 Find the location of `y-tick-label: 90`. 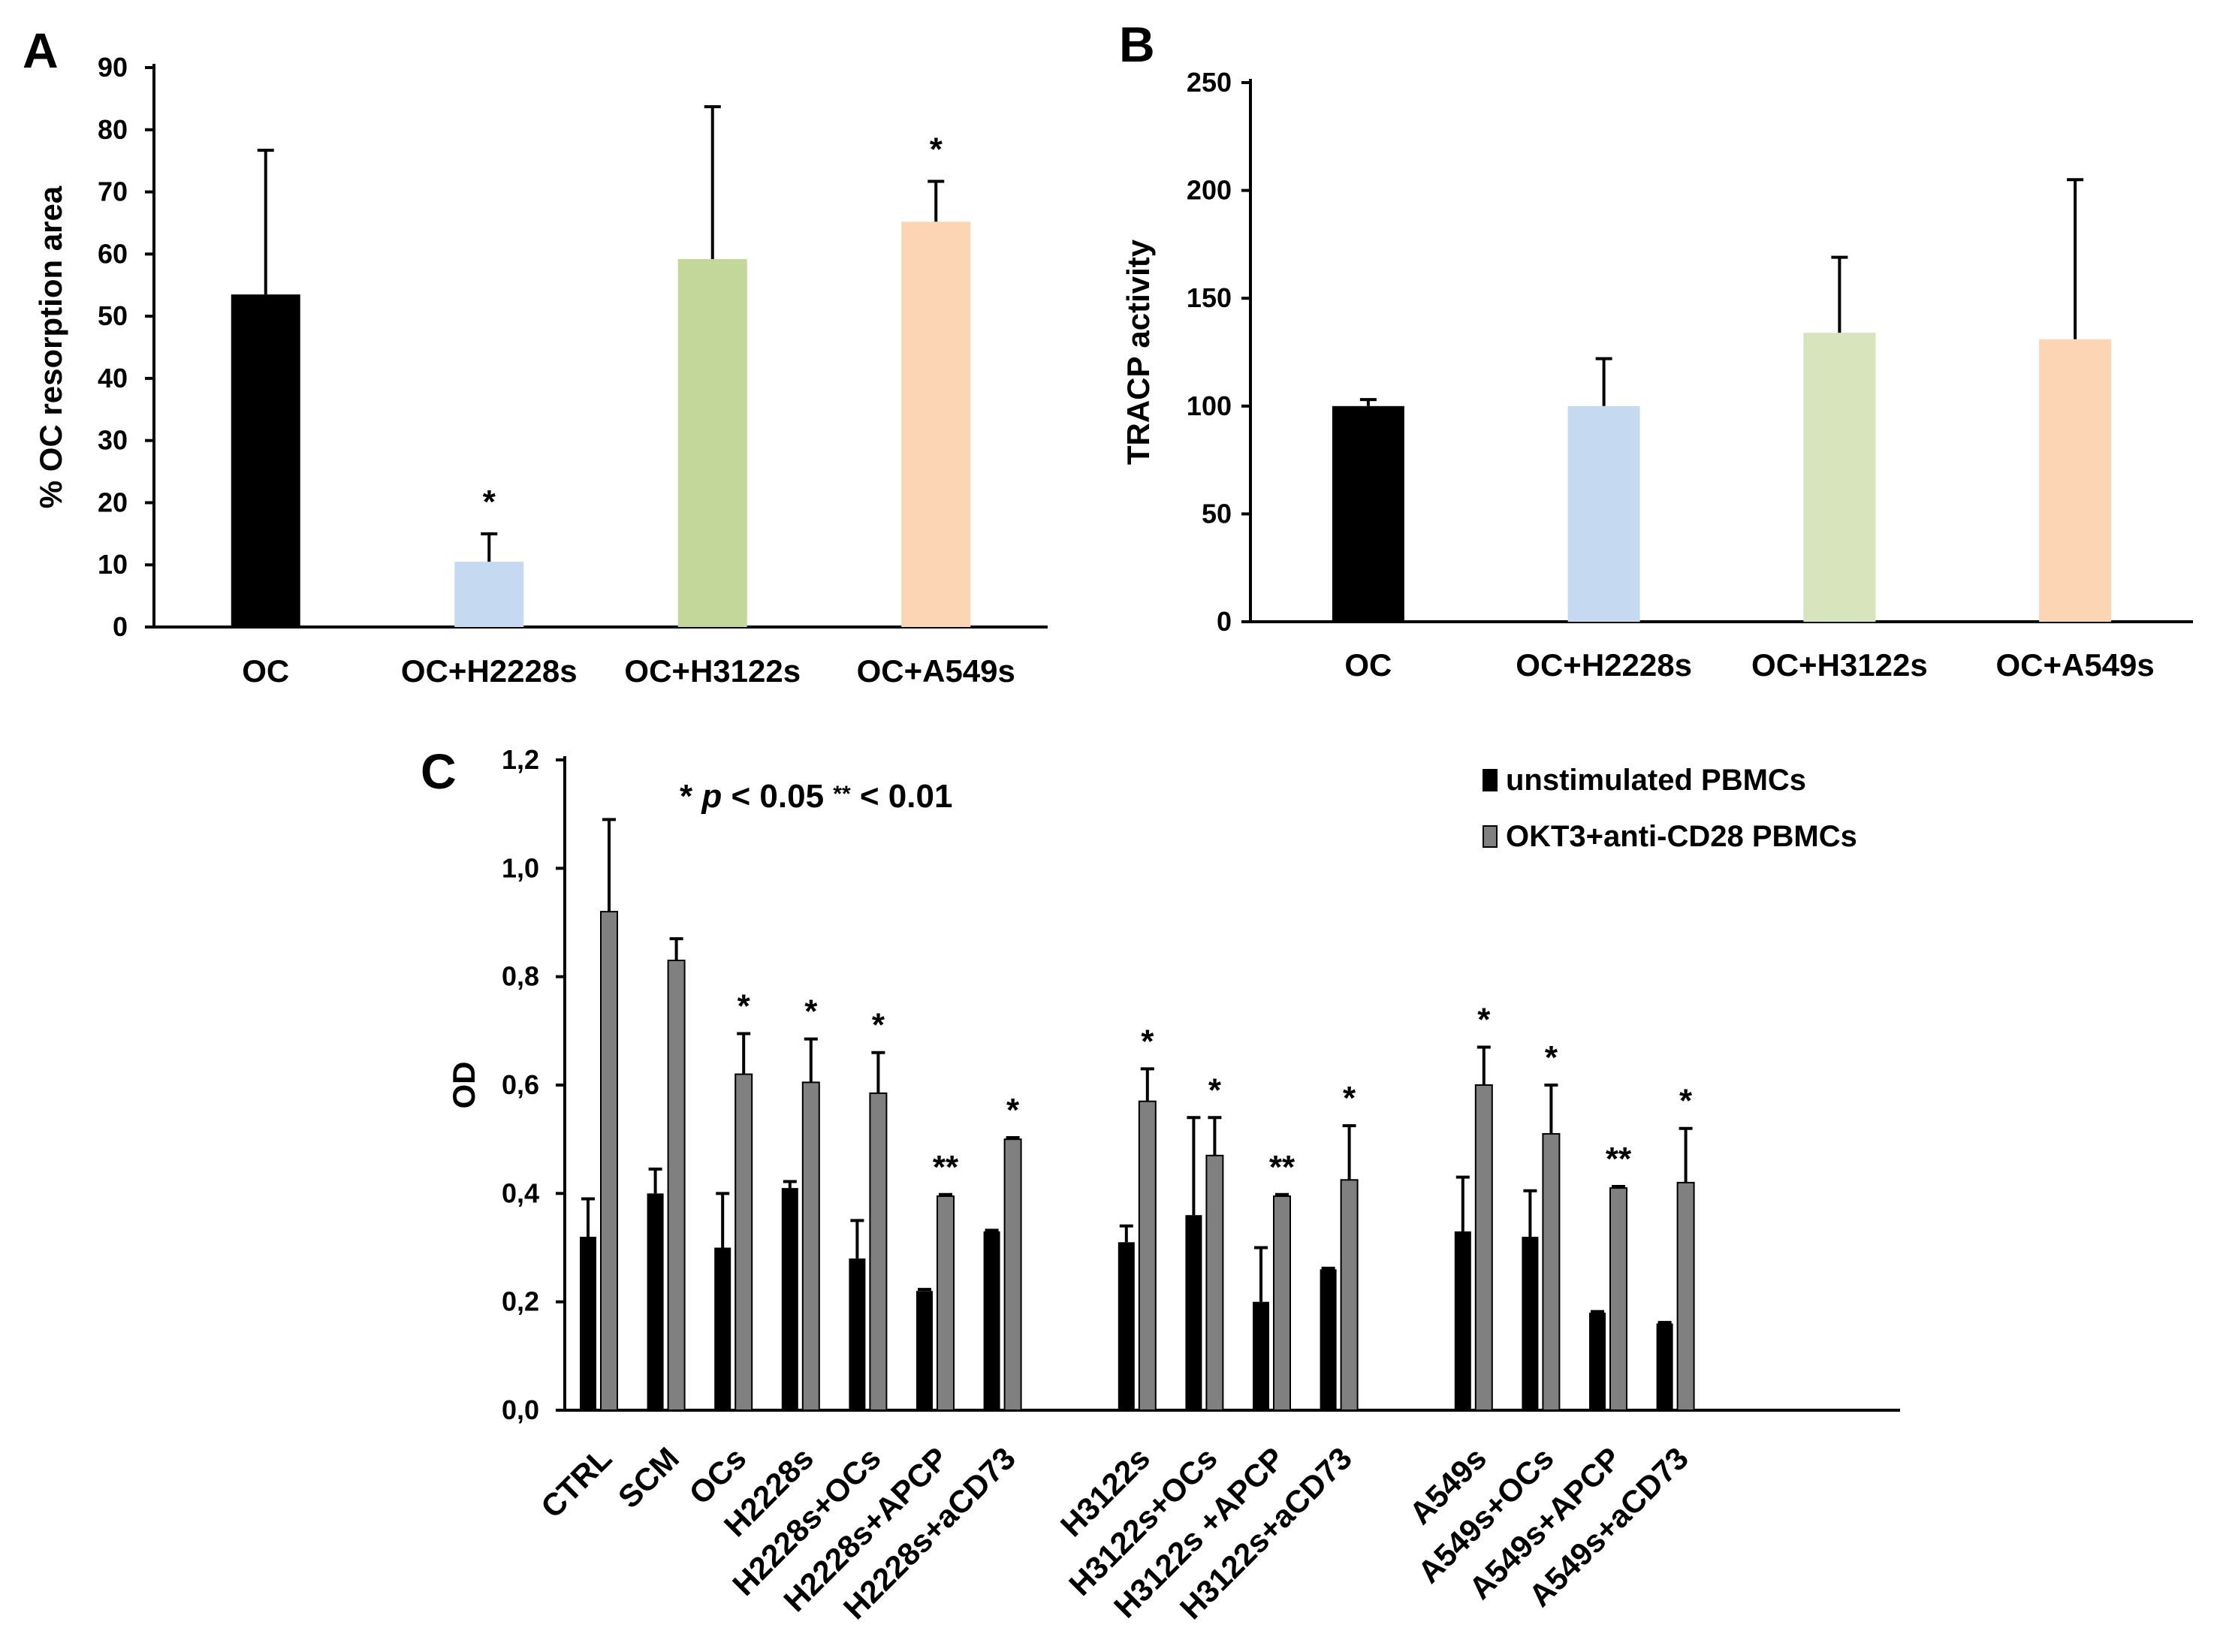

y-tick-label: 90 is located at coordinates (113, 67).